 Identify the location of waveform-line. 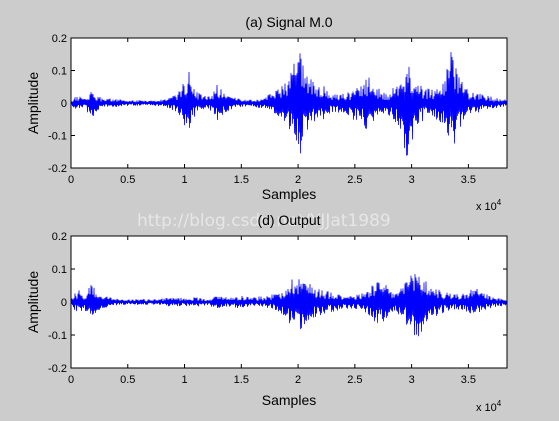
(289, 305).